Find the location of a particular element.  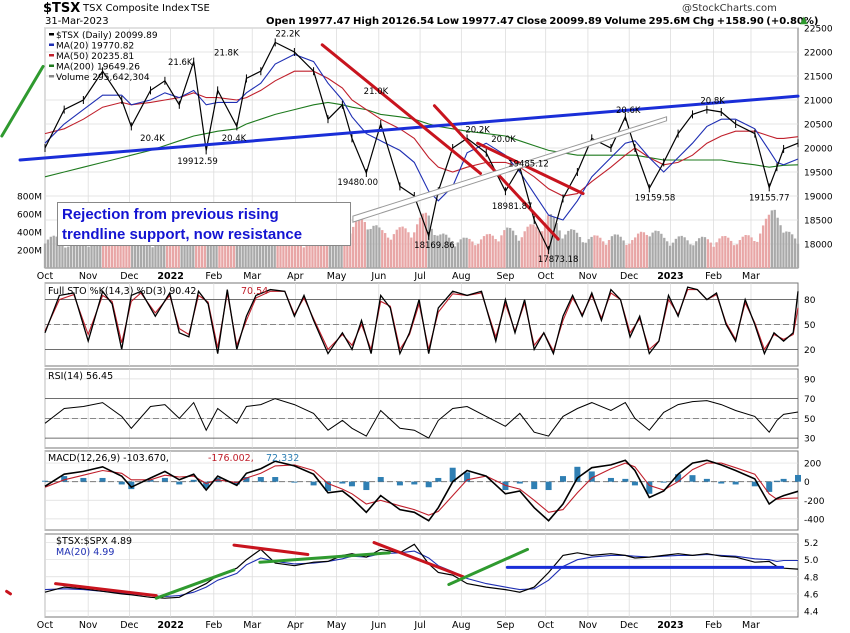

stoch-legend-d: 70.54 is located at coordinates (254, 291).